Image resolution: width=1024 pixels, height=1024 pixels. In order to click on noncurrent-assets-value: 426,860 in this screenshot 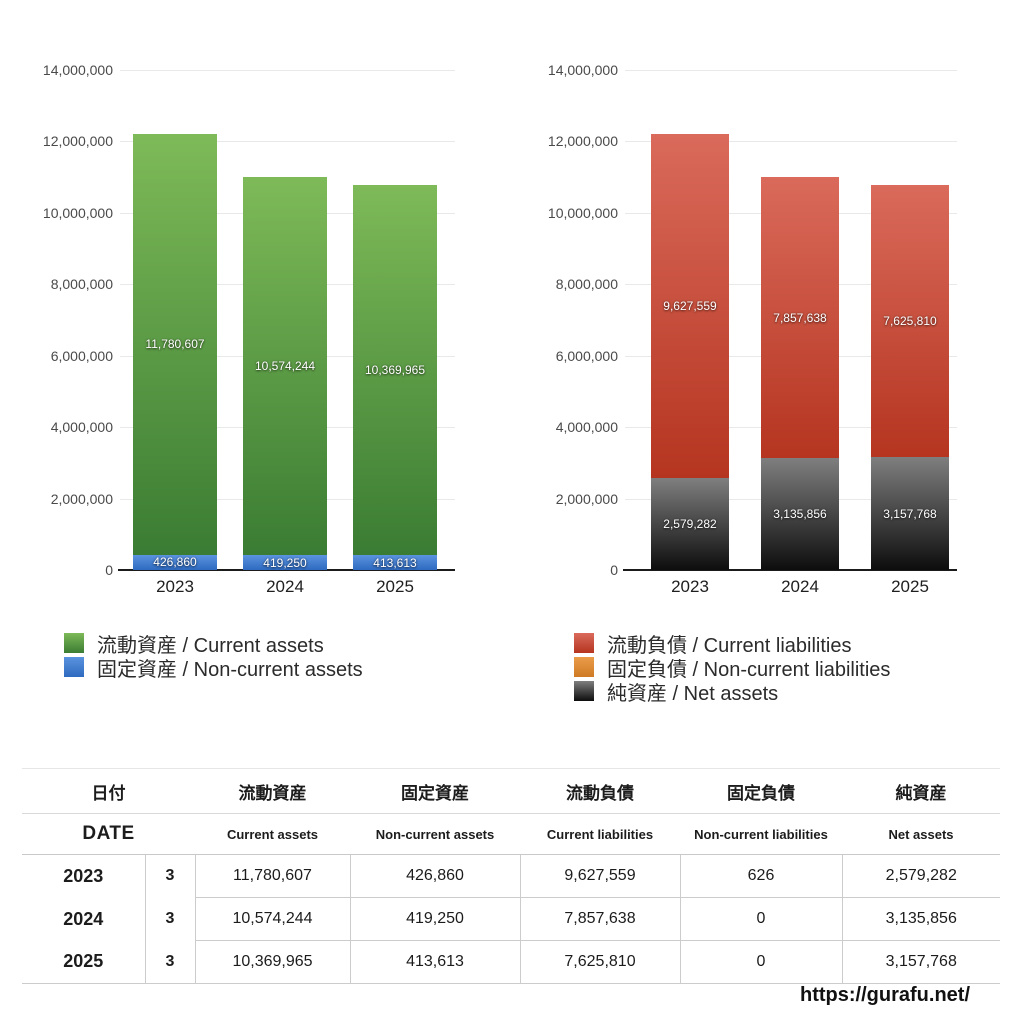, I will do `click(435, 876)`.